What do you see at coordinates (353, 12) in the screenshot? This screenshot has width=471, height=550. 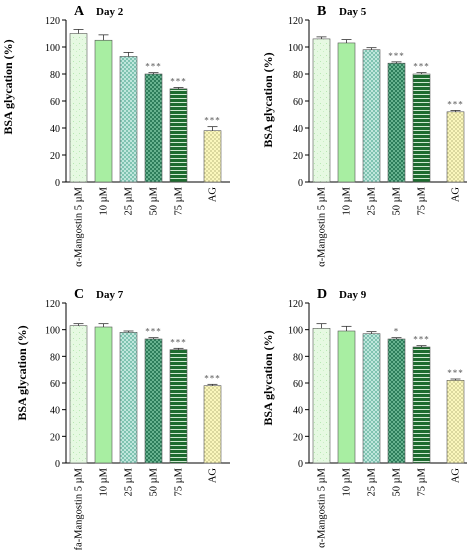 I see `panel-title: Day 5` at bounding box center [353, 12].